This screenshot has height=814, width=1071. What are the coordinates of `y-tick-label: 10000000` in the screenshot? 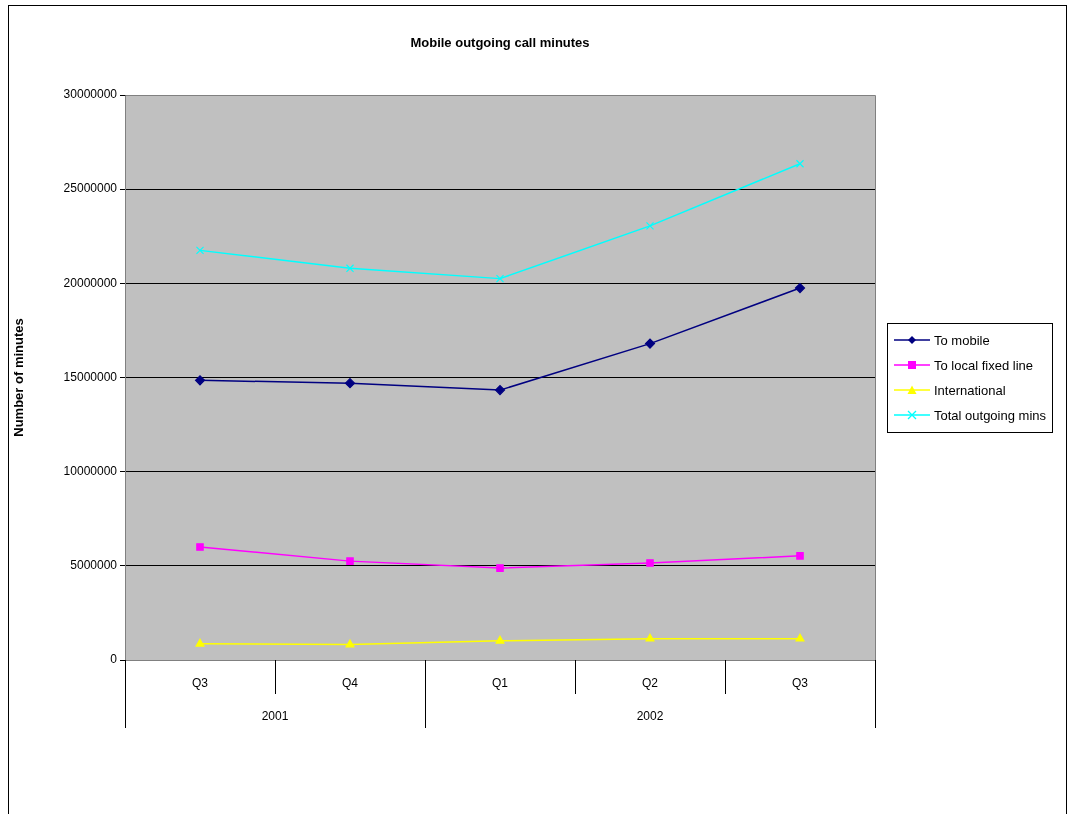 It's located at (90, 470).